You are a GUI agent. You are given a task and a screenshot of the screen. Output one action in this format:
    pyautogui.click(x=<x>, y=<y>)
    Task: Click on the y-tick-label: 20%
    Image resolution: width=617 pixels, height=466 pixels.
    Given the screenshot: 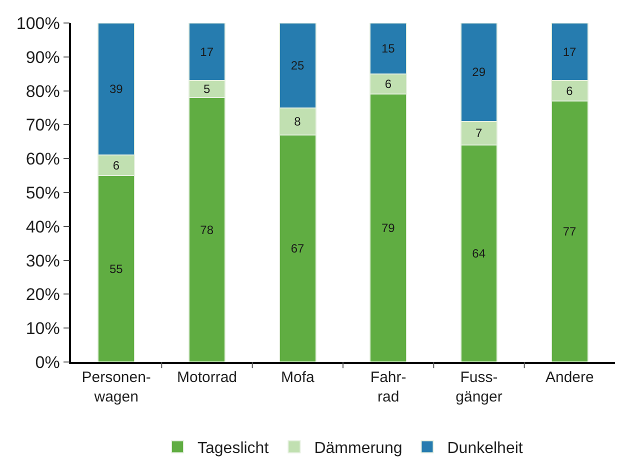 What is the action you would take?
    pyautogui.click(x=43, y=294)
    